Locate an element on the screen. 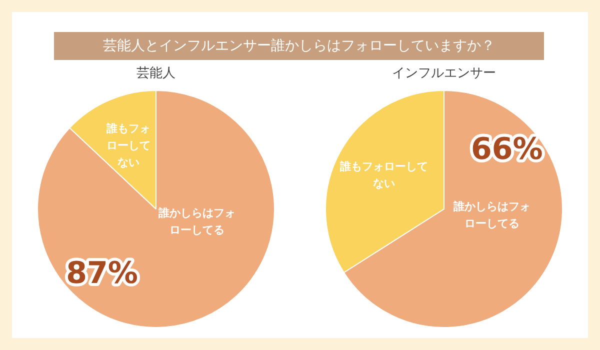  data-label: 87% is located at coordinates (102, 273).